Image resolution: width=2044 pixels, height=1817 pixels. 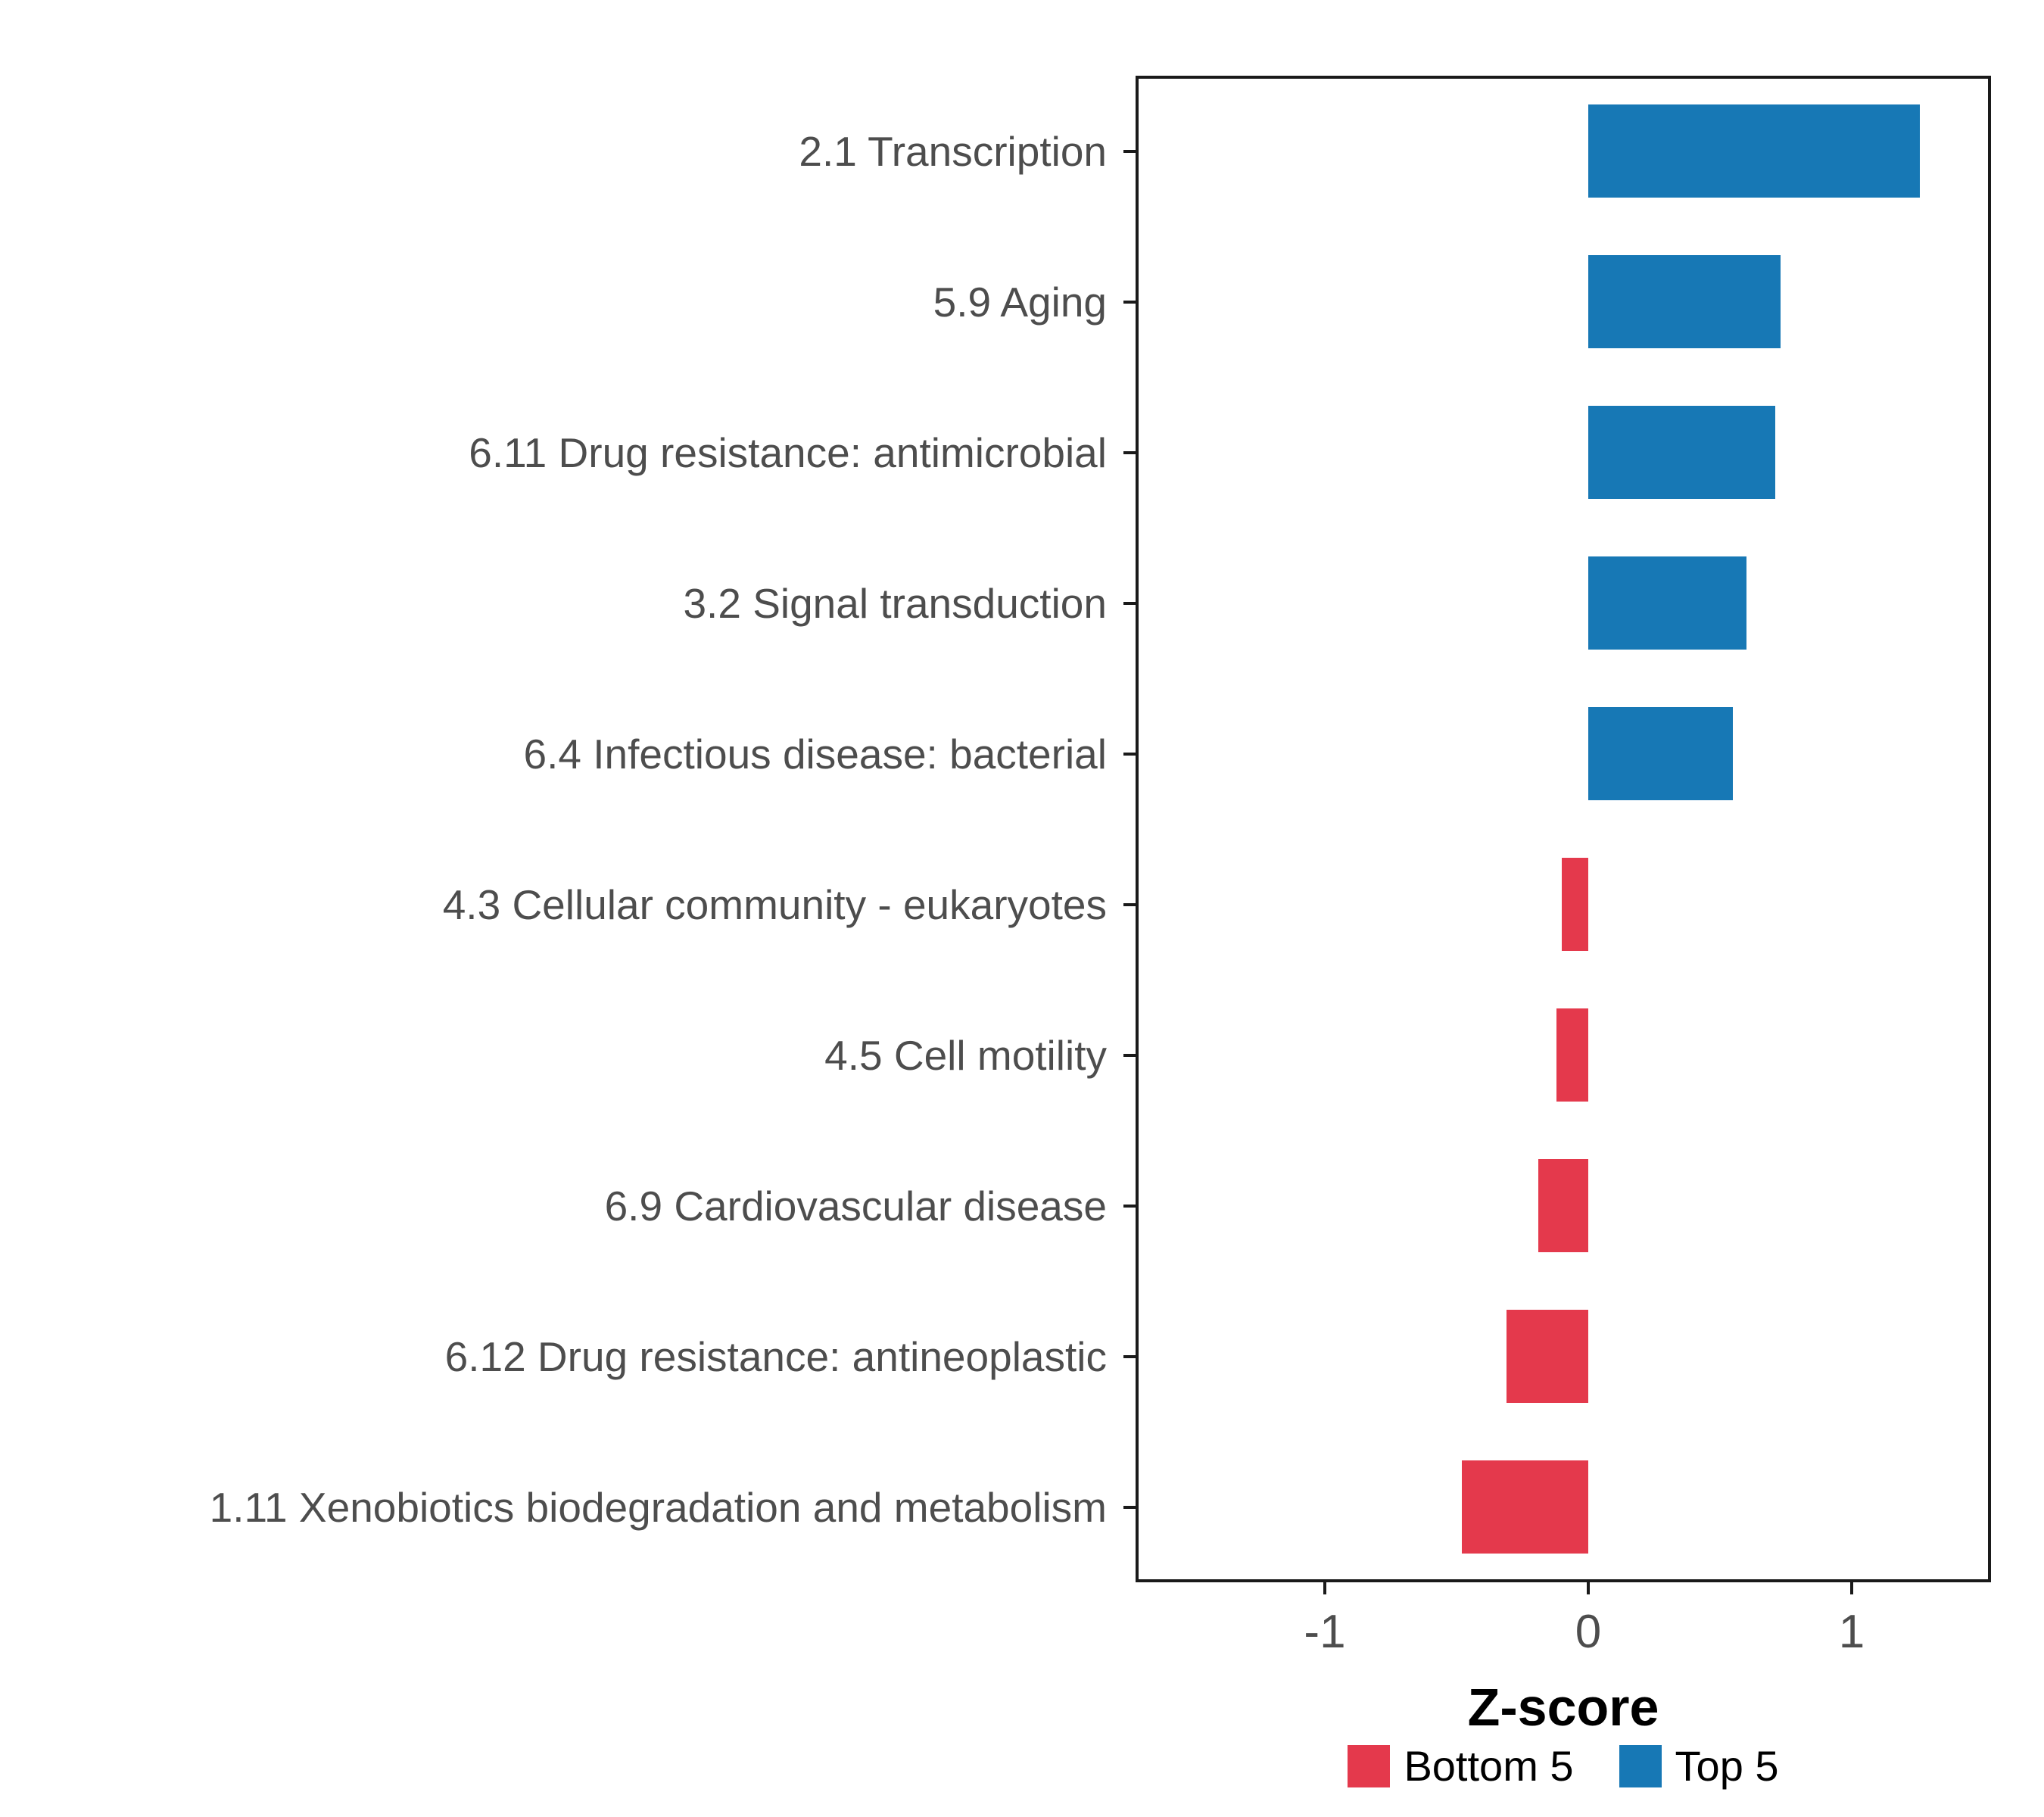 I want to click on x-tick-label: -1, so click(x=1325, y=1632).